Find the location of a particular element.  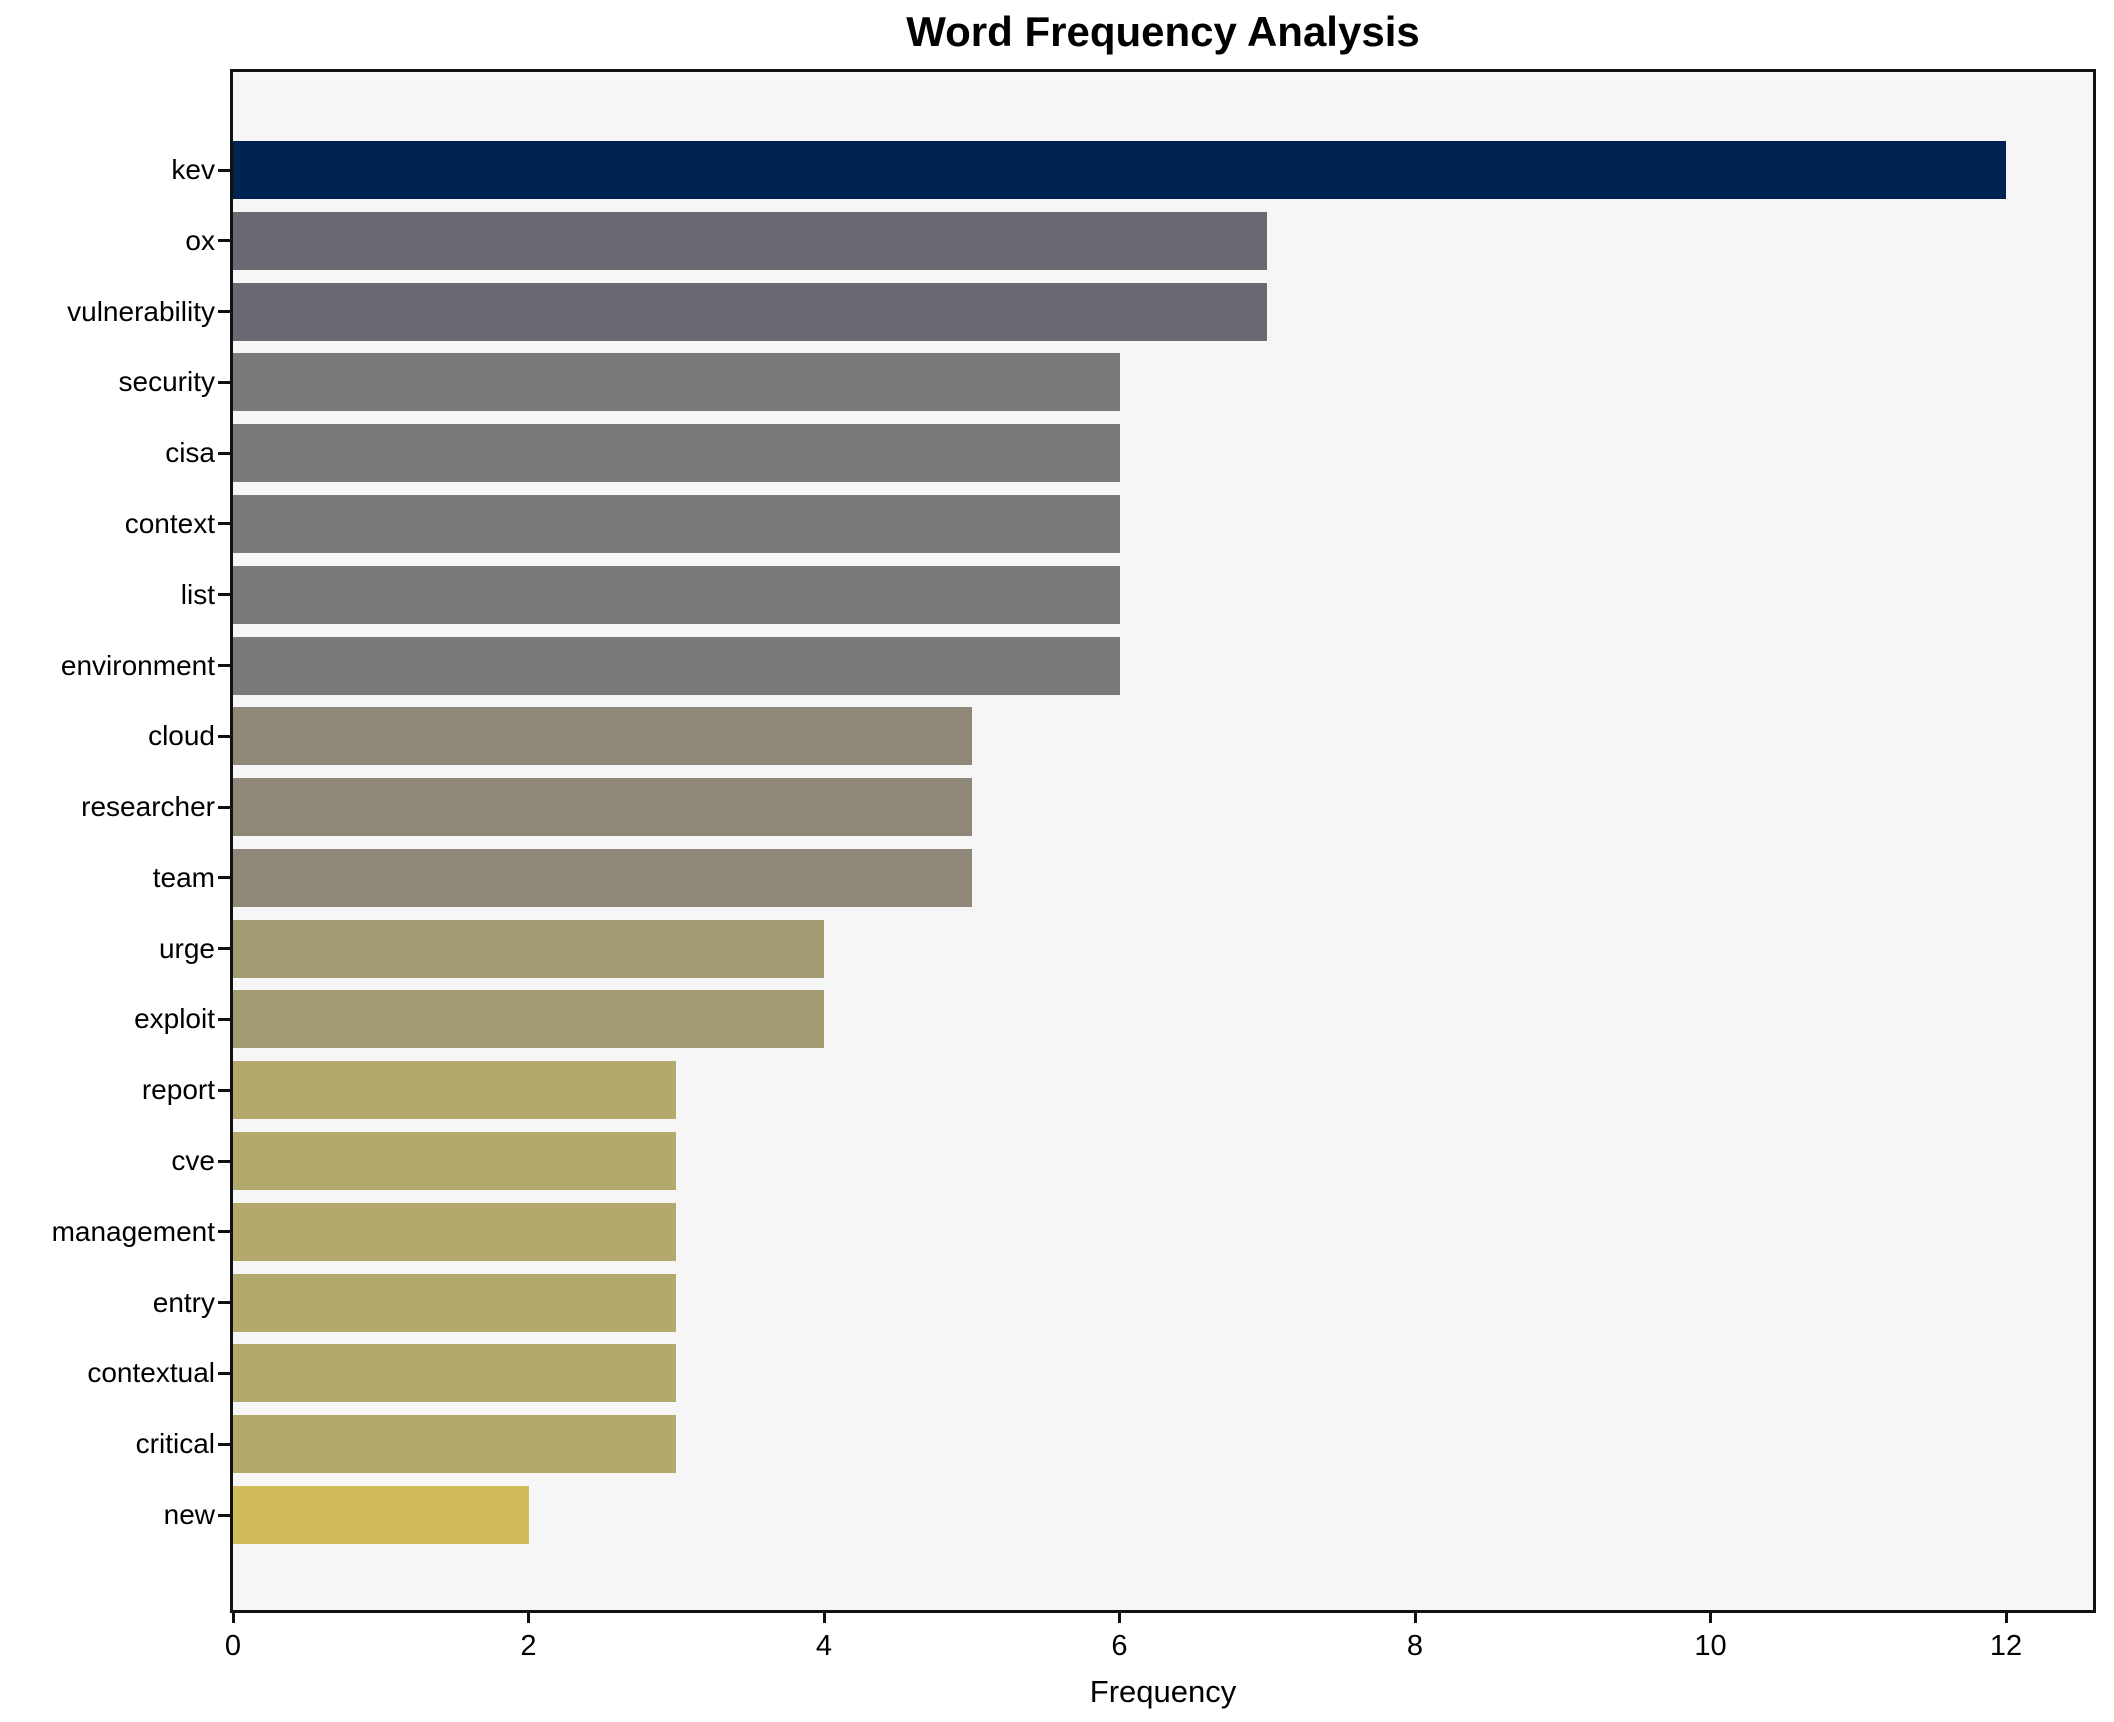

x-axis-ticks: 0 2 4 6 8 10 12 is located at coordinates (1159, 1650).